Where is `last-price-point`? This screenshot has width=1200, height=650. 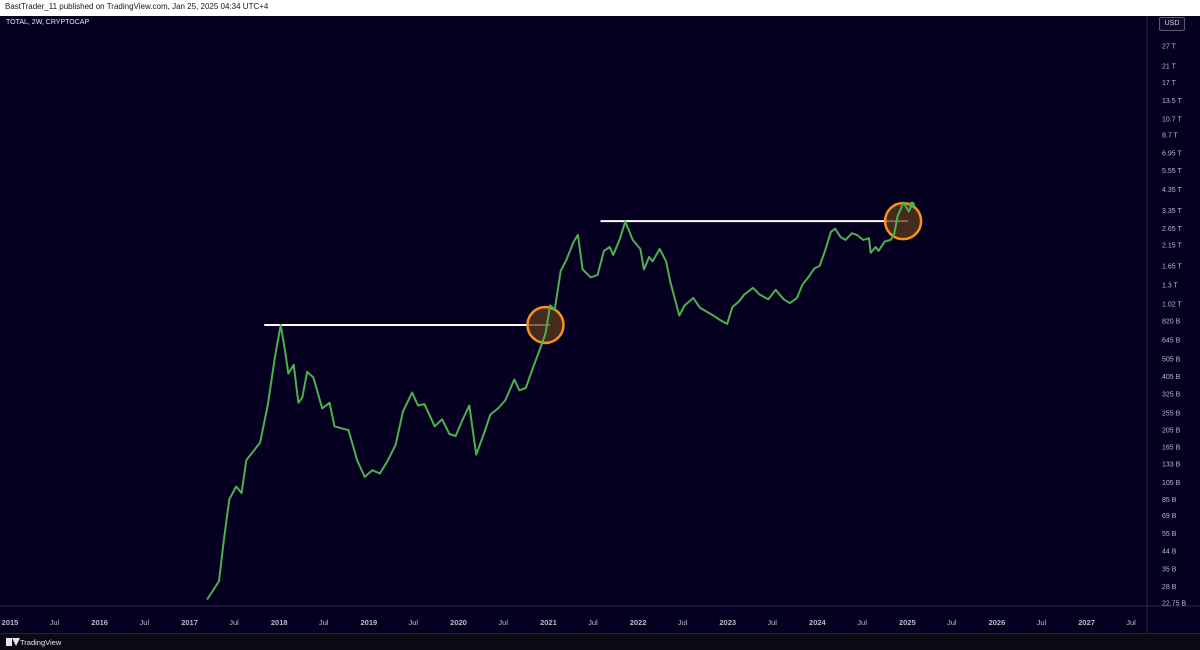 last-price-point is located at coordinates (911, 204).